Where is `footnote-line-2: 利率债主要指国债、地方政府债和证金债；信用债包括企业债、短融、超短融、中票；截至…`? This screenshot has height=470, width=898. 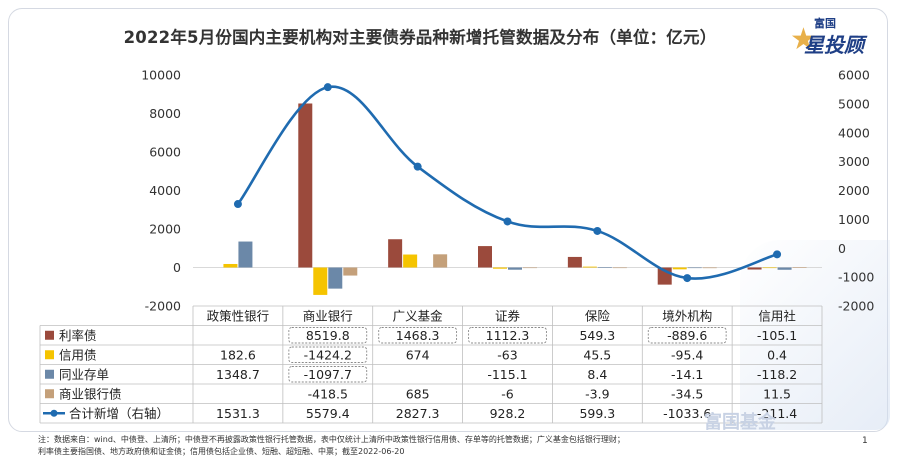 footnote-line-2: 利率债主要指国债、地方政府债和证金债；信用债包括企业债、短融、超短融、中票；截至… is located at coordinates (221, 451).